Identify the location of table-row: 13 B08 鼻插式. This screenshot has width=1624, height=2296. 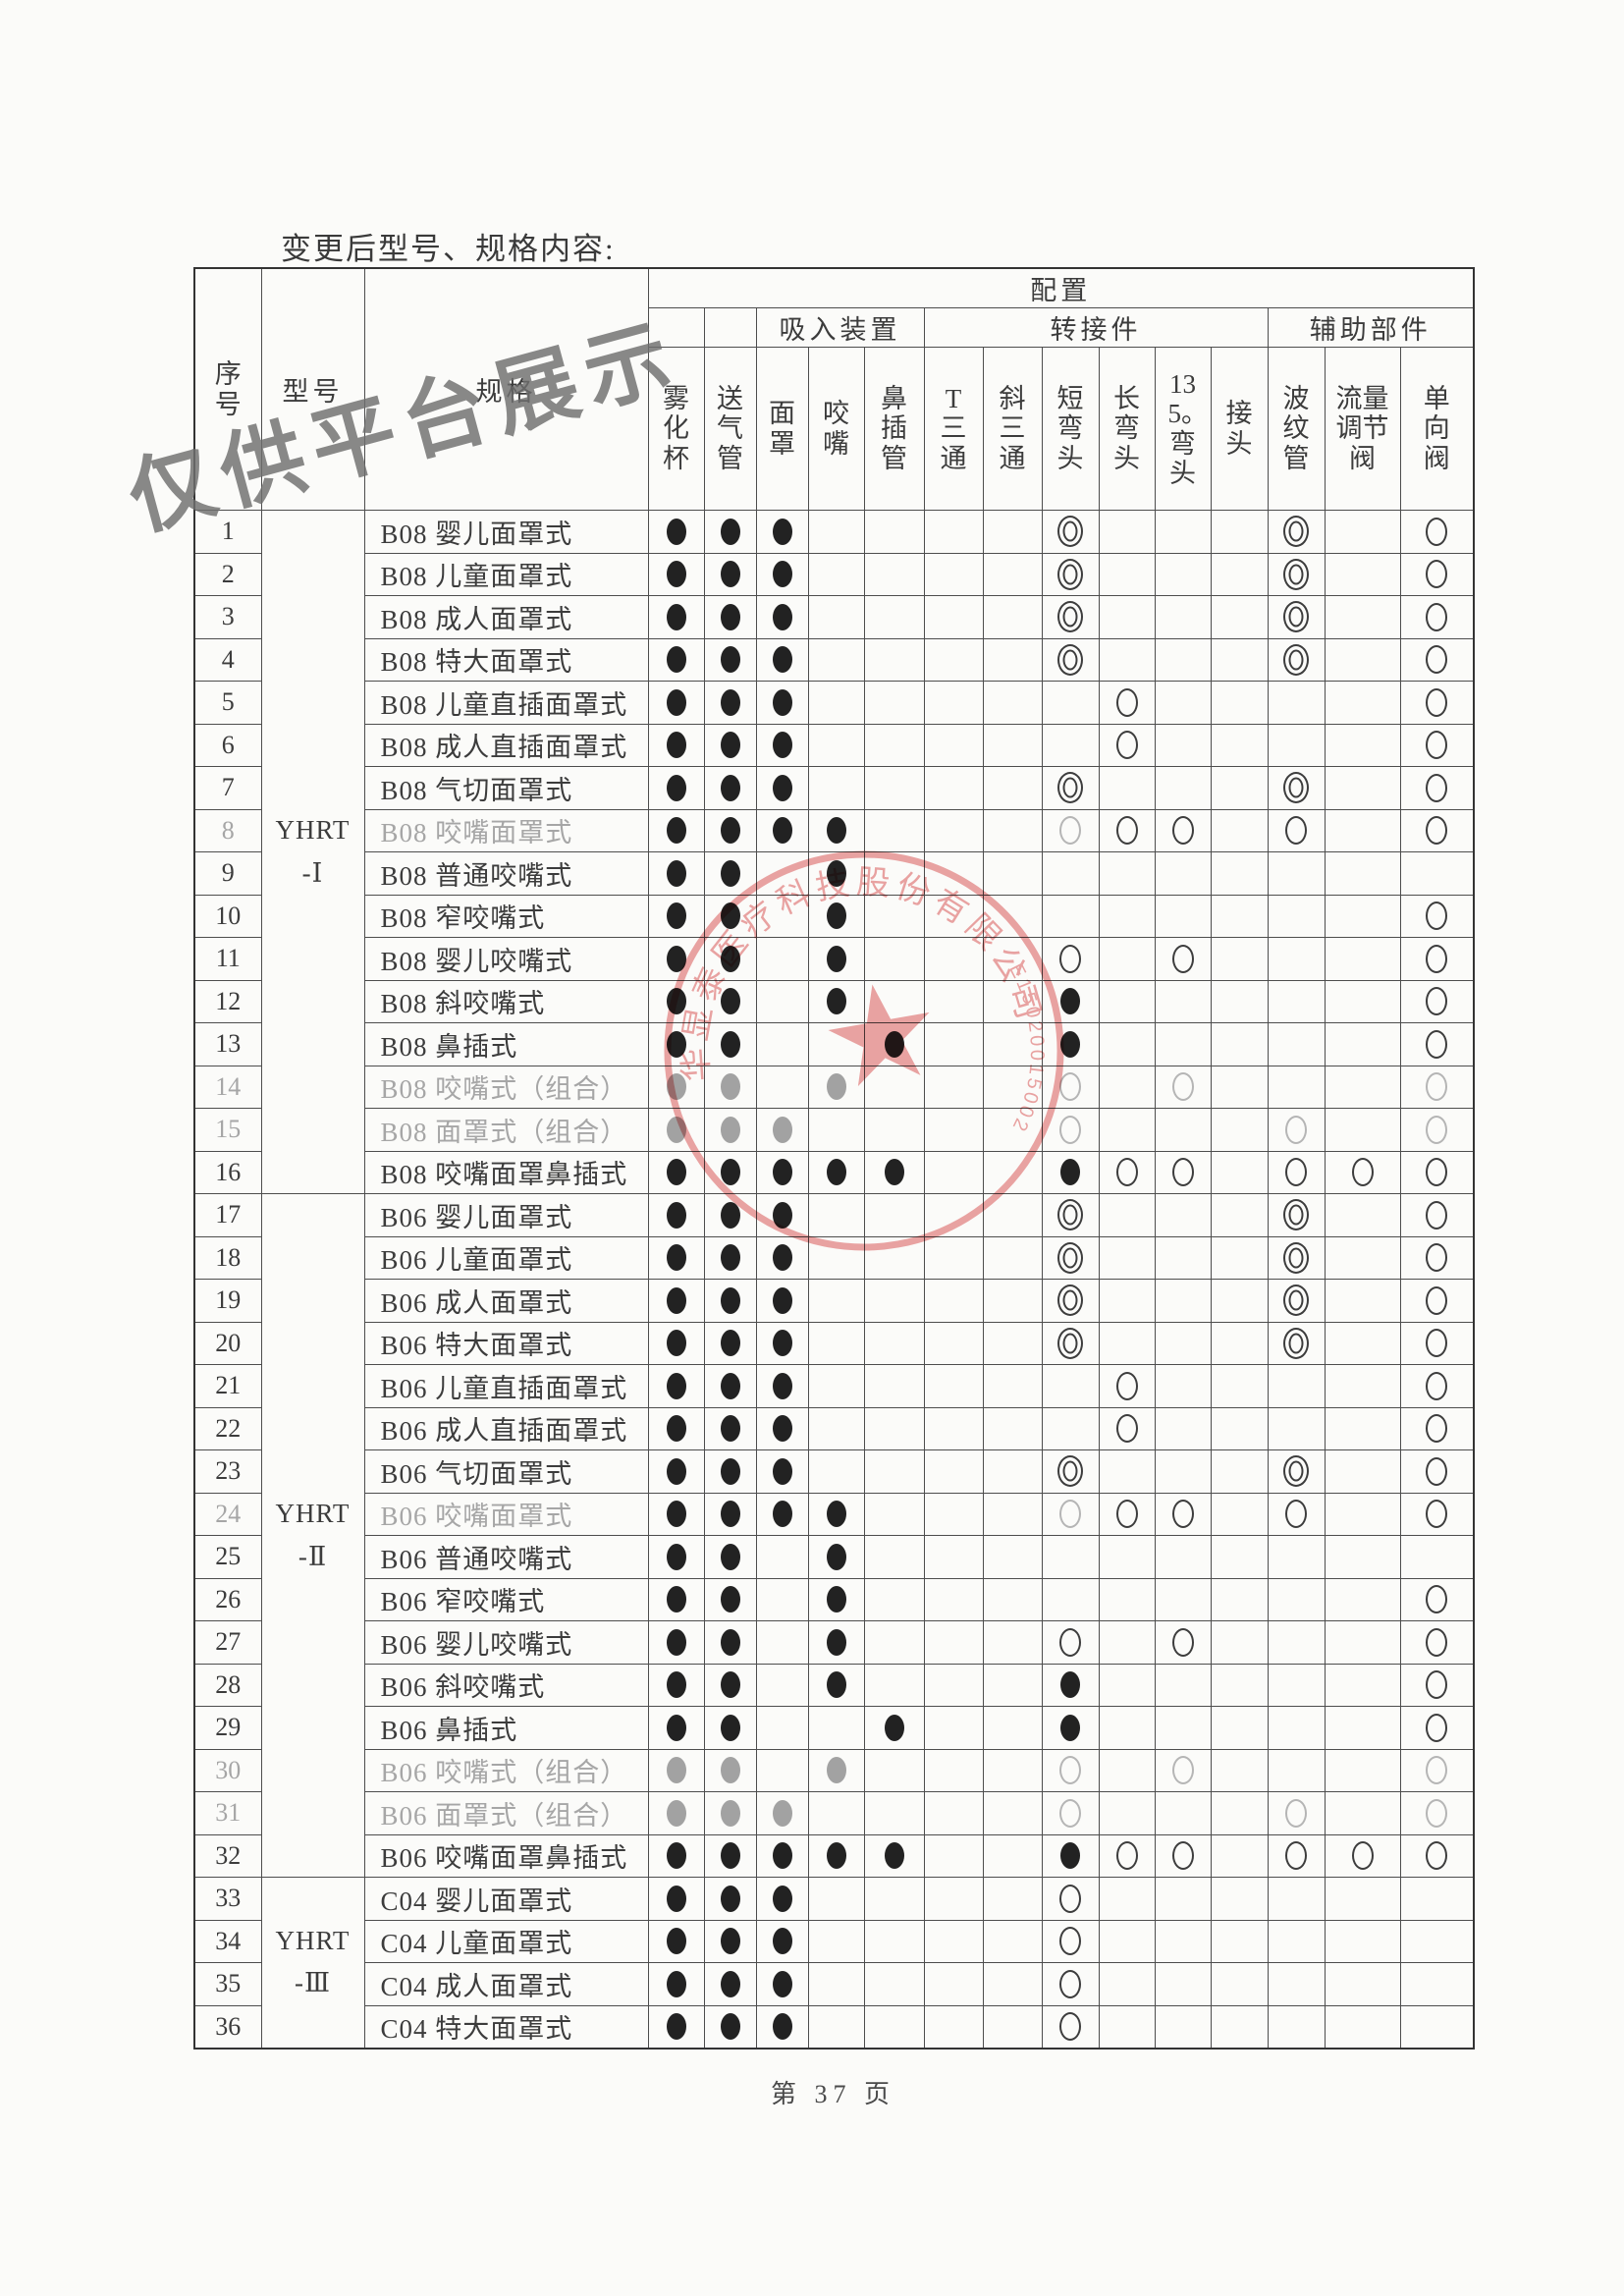
(834, 1044).